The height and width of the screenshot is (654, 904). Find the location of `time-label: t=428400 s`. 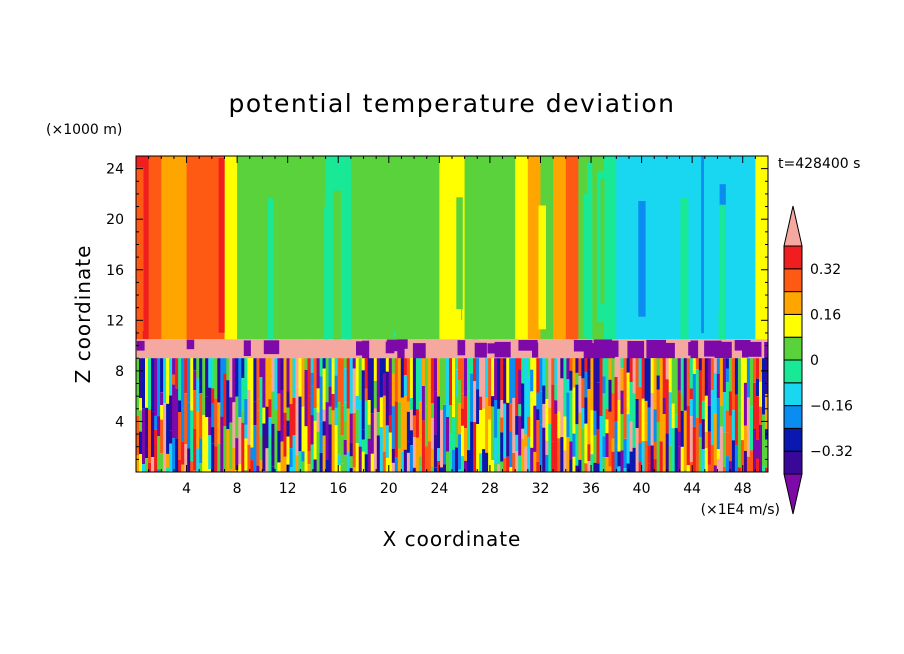

time-label: t=428400 s is located at coordinates (819, 164).